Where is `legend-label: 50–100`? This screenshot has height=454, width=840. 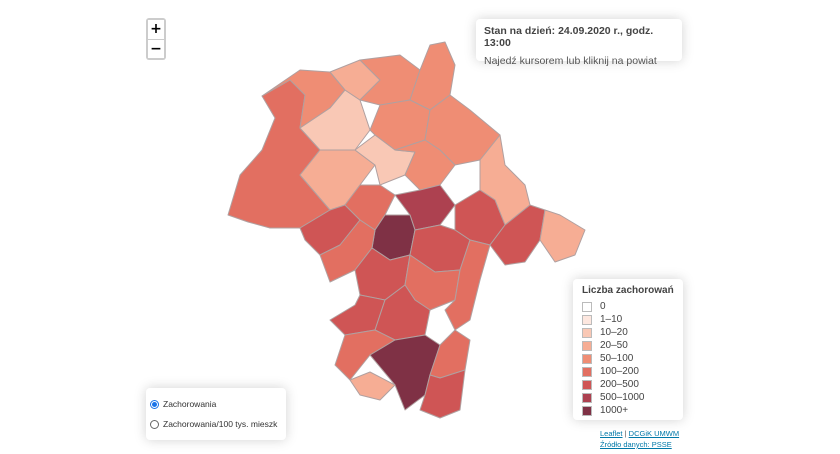
legend-label: 50–100 is located at coordinates (617, 358).